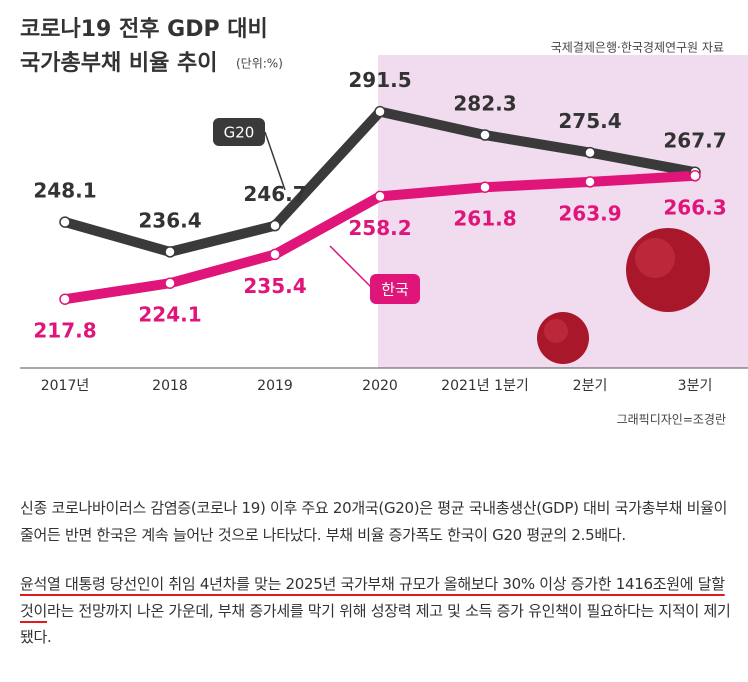 Image resolution: width=748 pixels, height=682 pixels. I want to click on data-label: 266.3, so click(694, 207).